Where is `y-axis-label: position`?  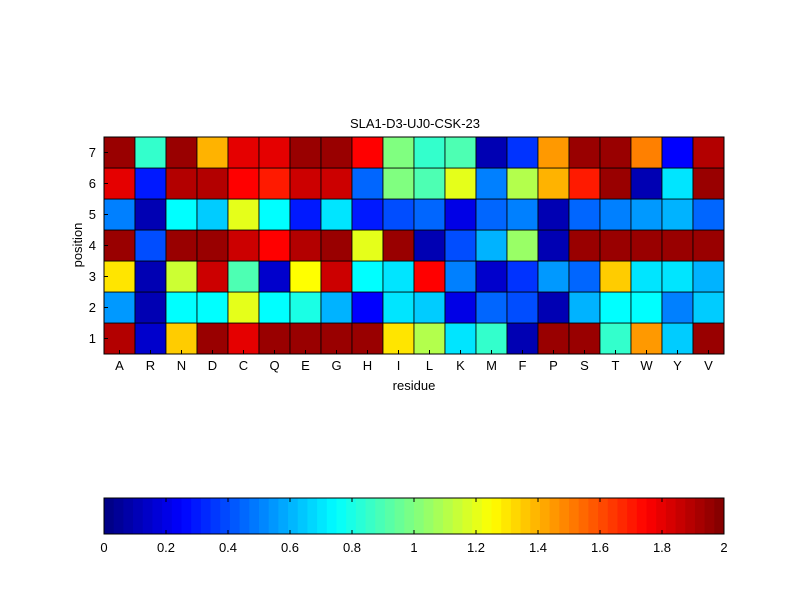 y-axis-label: position is located at coordinates (77, 245).